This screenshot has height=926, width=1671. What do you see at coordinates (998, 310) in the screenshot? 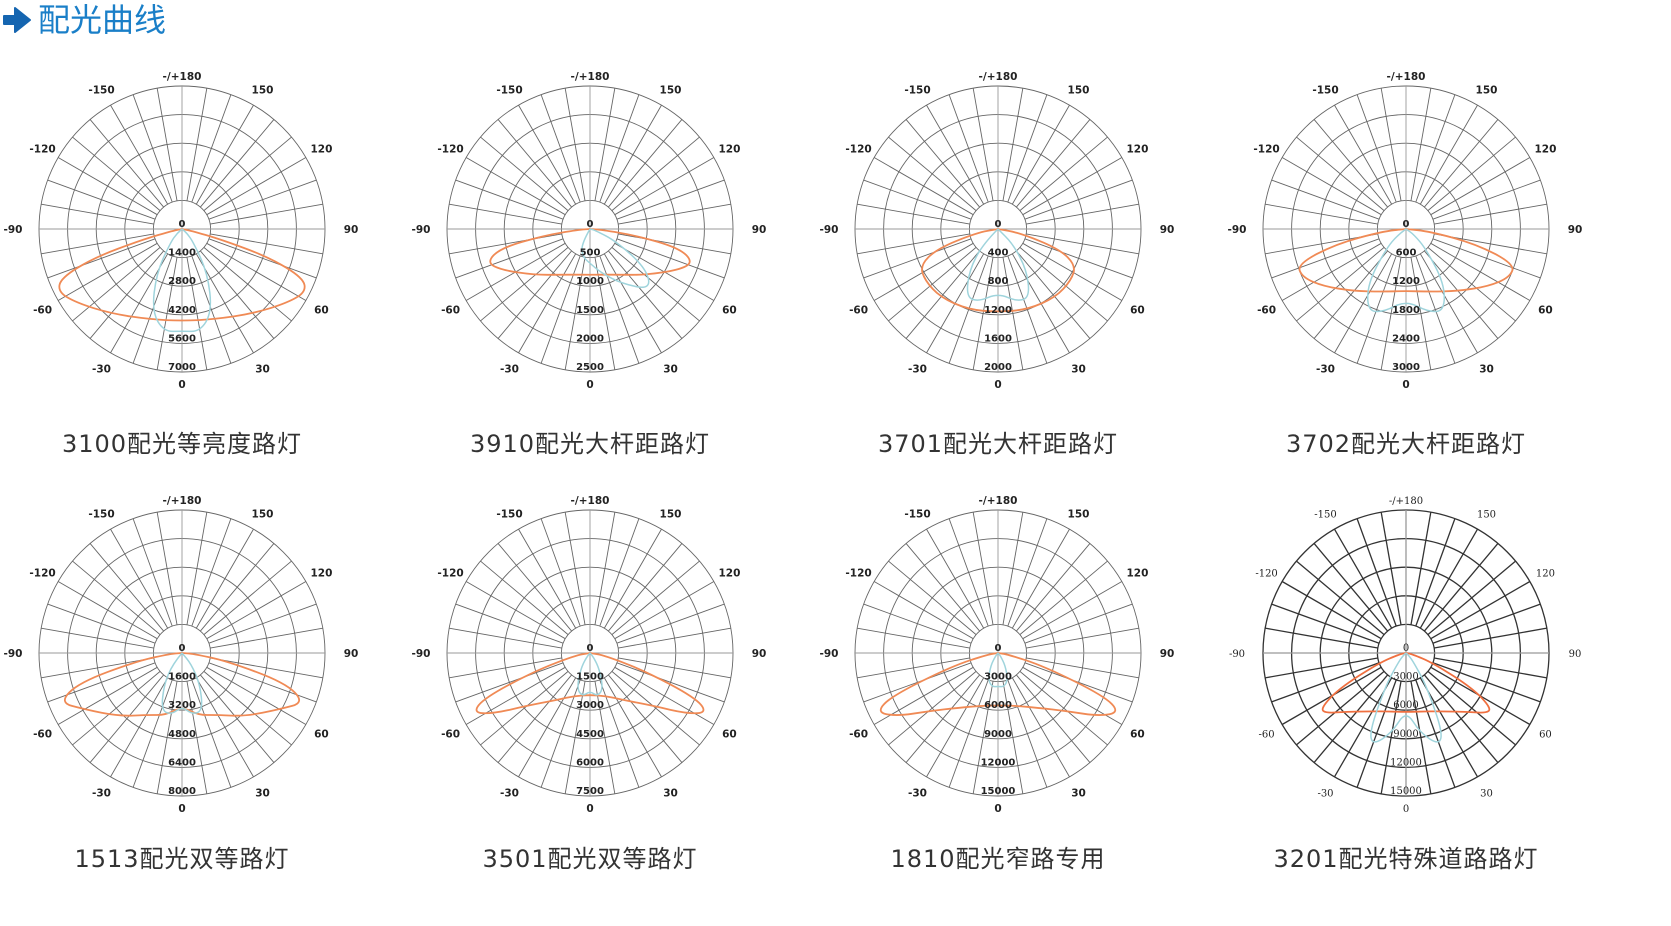
I see `radial-tick-label: 1200` at bounding box center [998, 310].